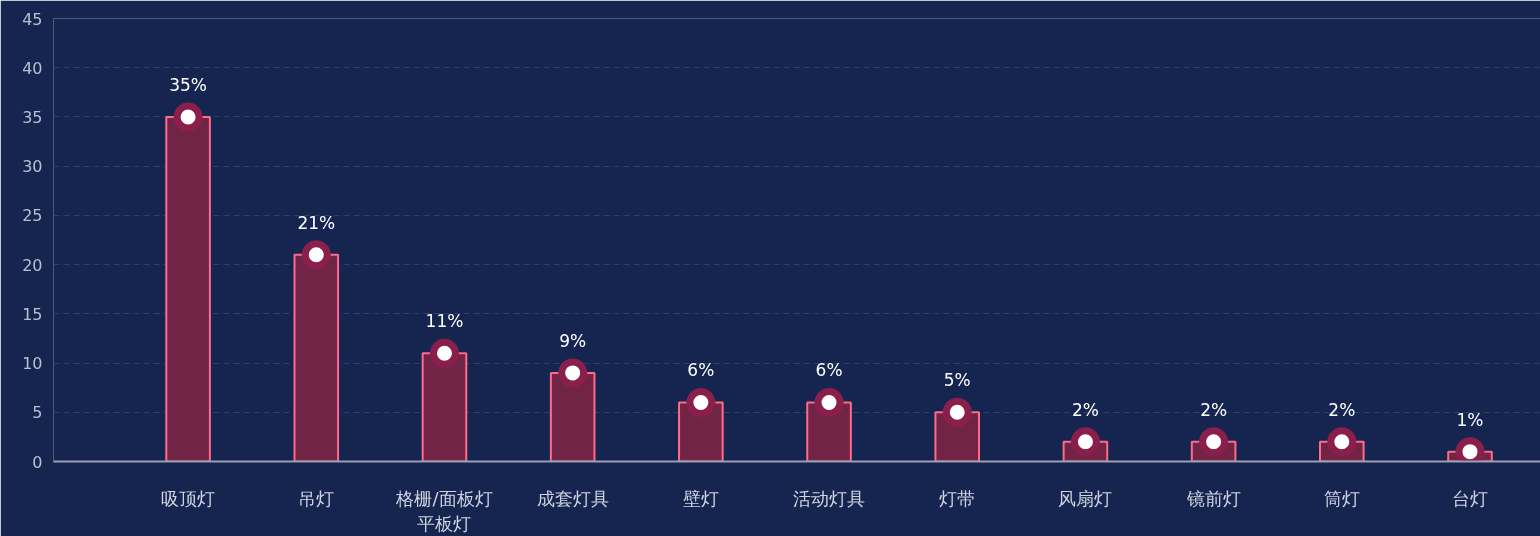 The height and width of the screenshot is (536, 1540). Describe the element at coordinates (32, 117) in the screenshot. I see `y-tick-label: 35` at that location.